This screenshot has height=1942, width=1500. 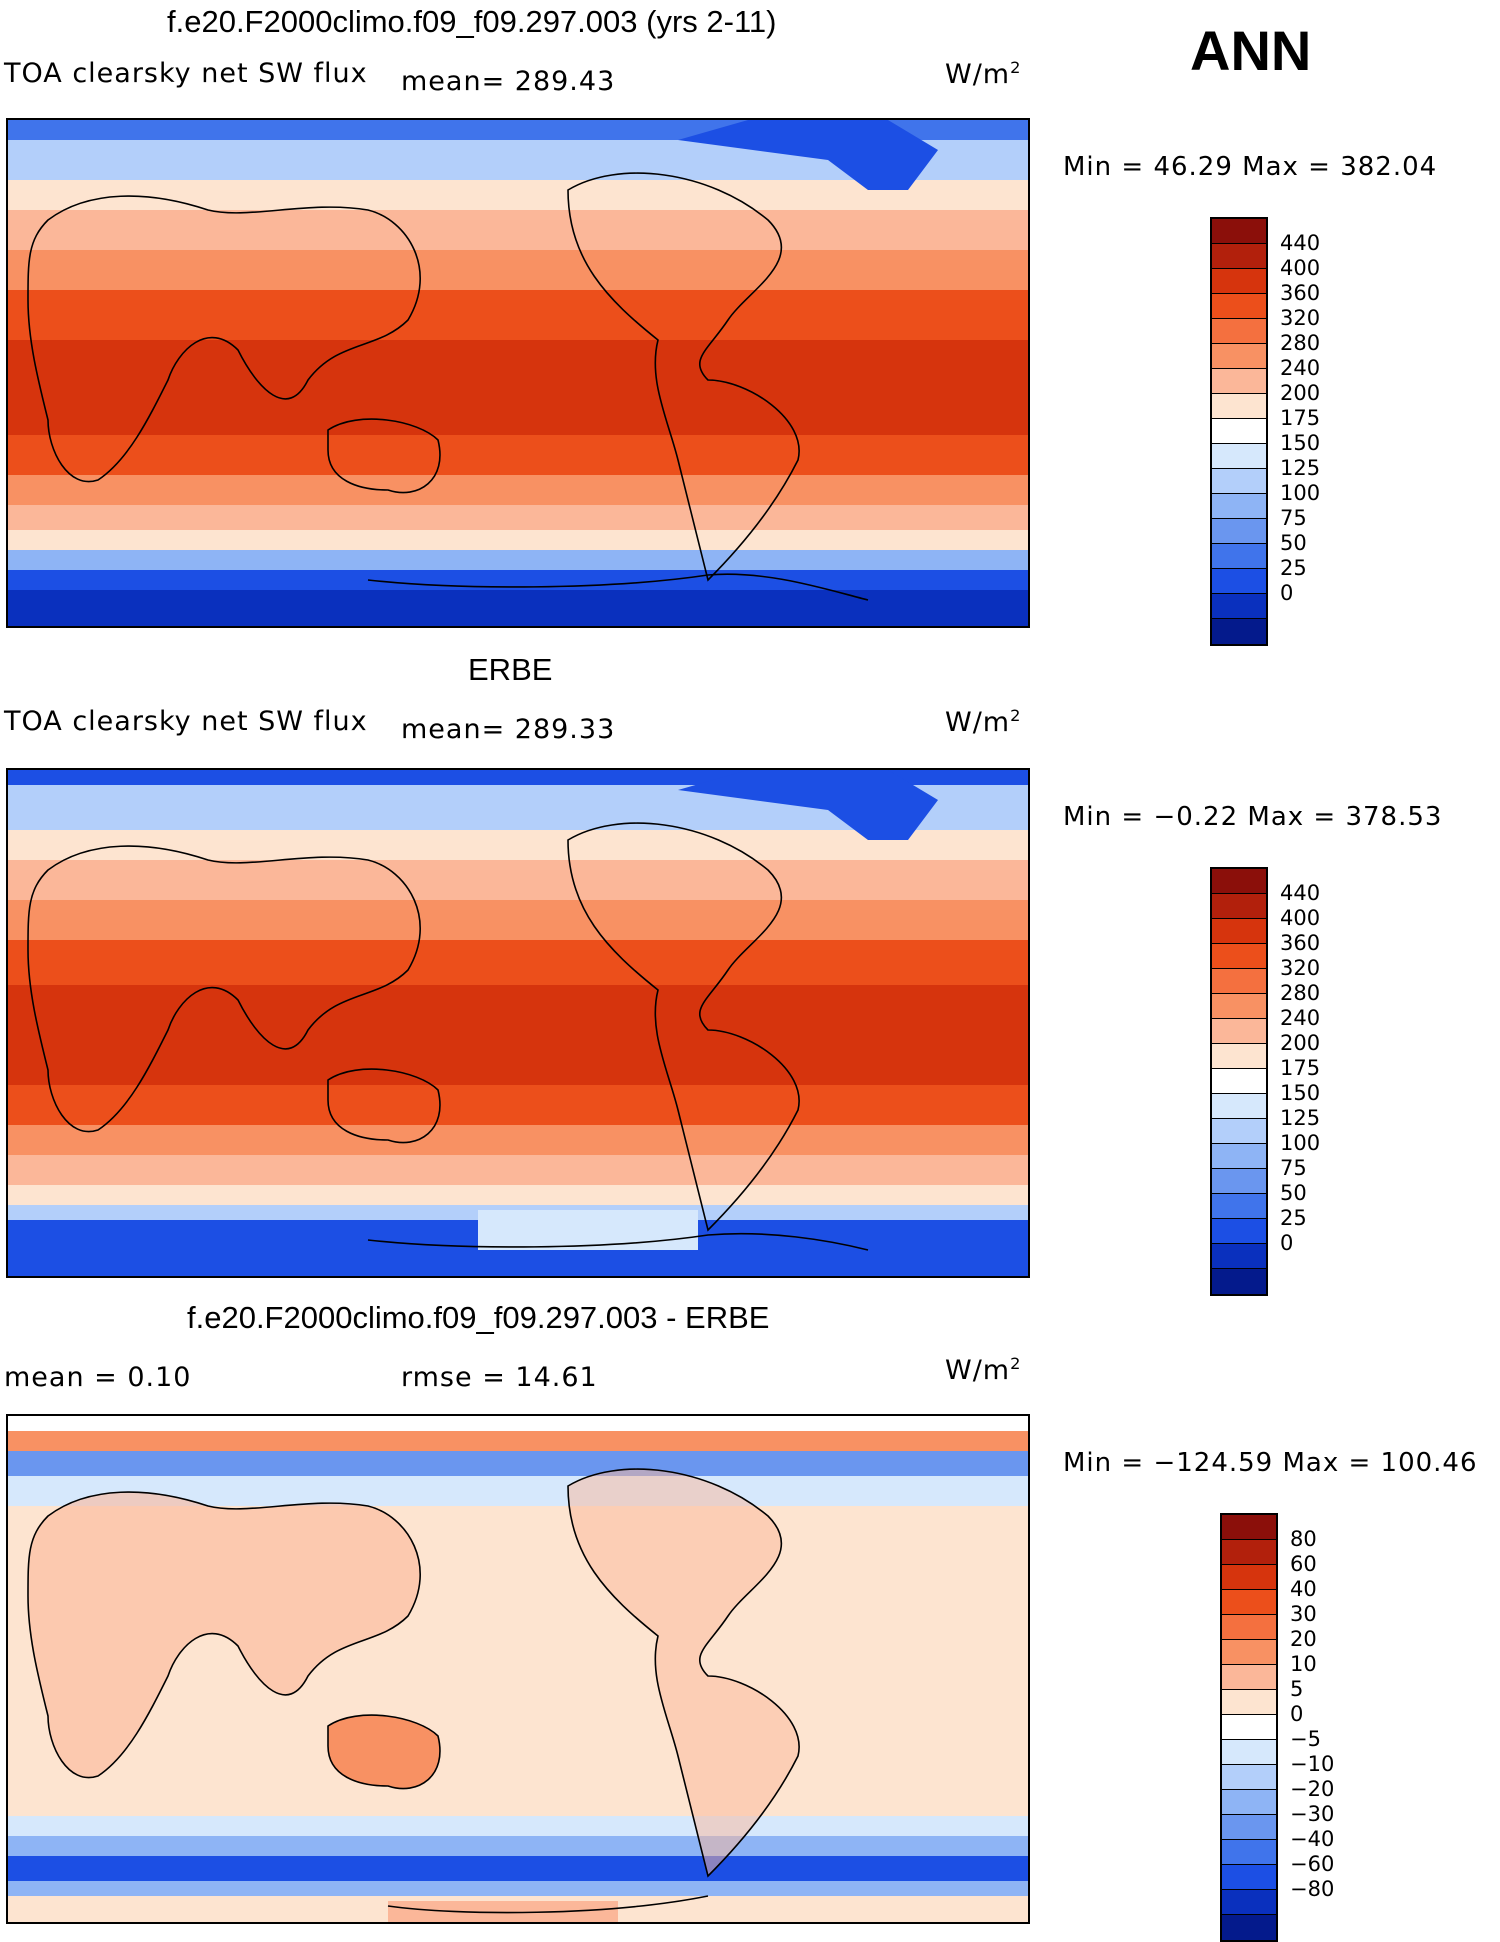 I want to click on colorbar-label: 30, so click(x=1303, y=1614).